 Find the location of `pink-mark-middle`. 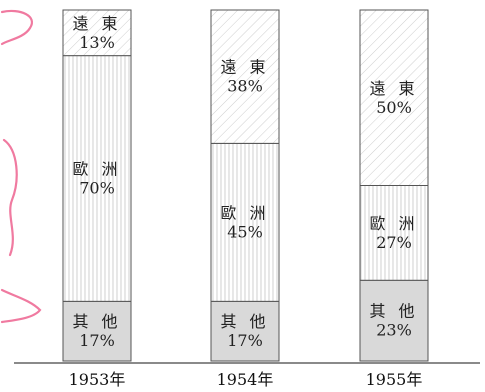

pink-mark-middle is located at coordinates (10, 197).